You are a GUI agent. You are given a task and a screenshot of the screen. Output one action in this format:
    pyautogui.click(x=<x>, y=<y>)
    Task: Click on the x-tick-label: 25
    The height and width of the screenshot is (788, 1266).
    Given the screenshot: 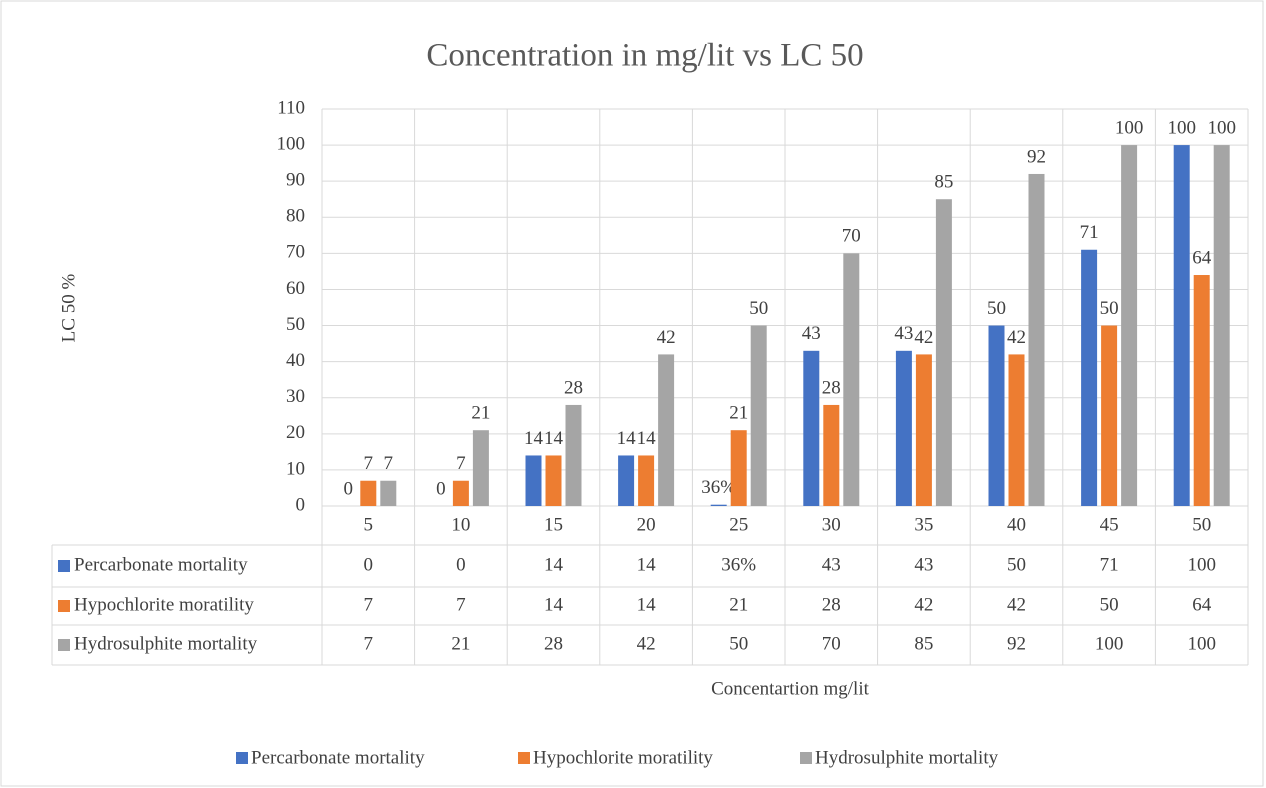 What is the action you would take?
    pyautogui.click(x=738, y=524)
    